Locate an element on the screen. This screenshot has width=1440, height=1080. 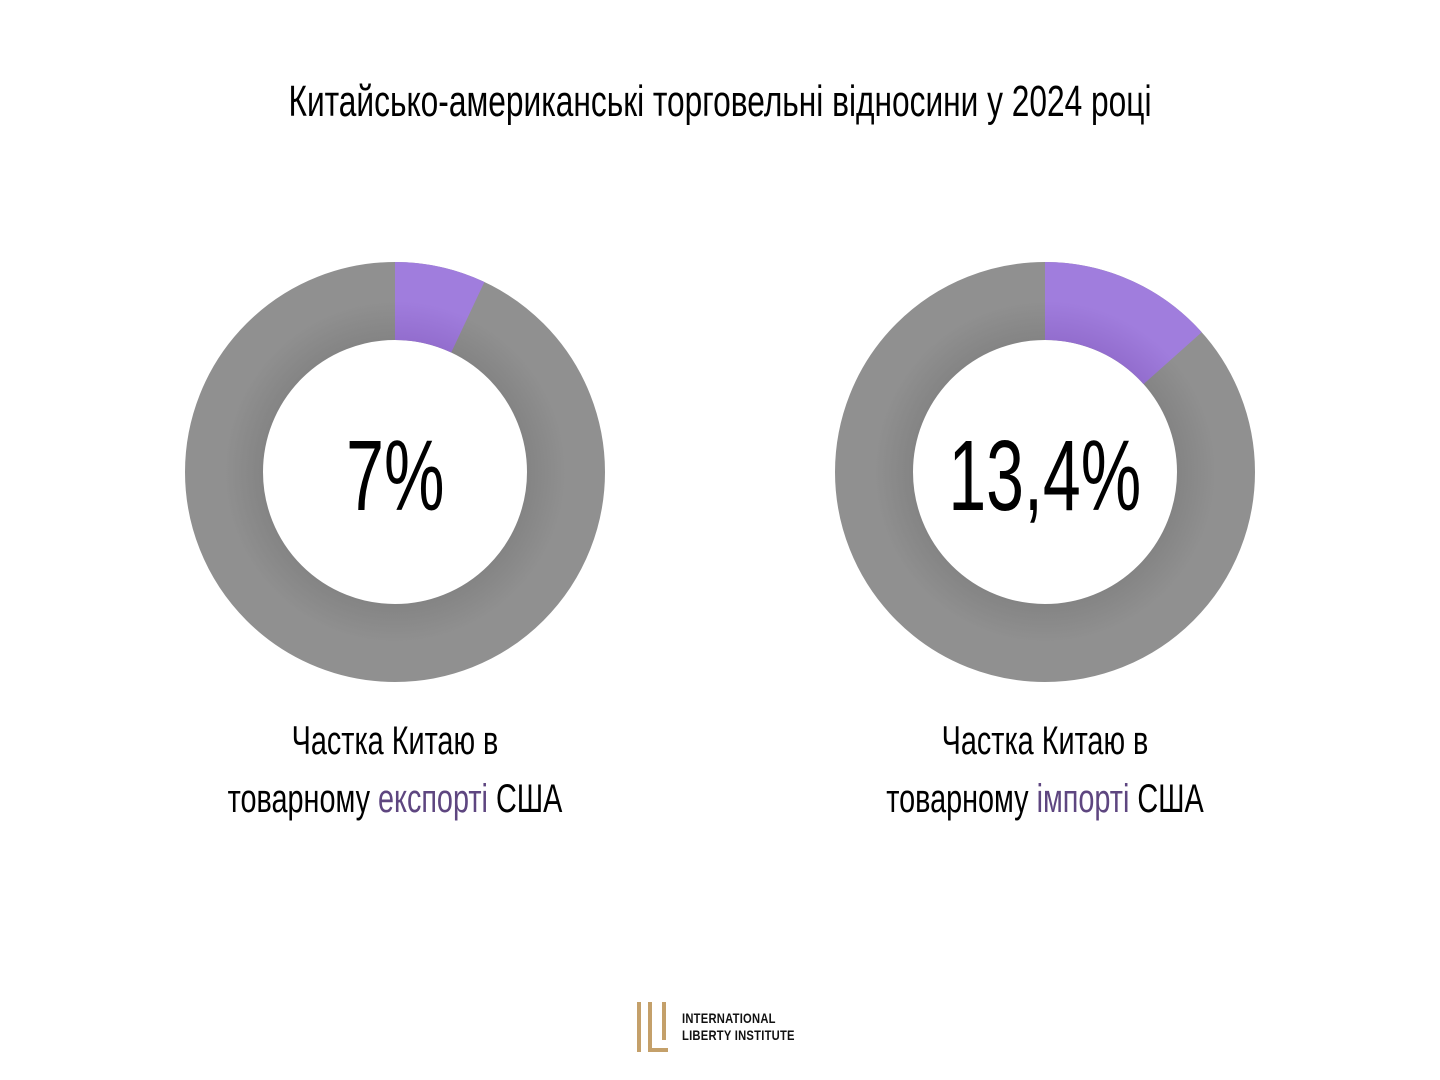
export-caption-line1: Частка Китаю в is located at coordinates (395, 741).